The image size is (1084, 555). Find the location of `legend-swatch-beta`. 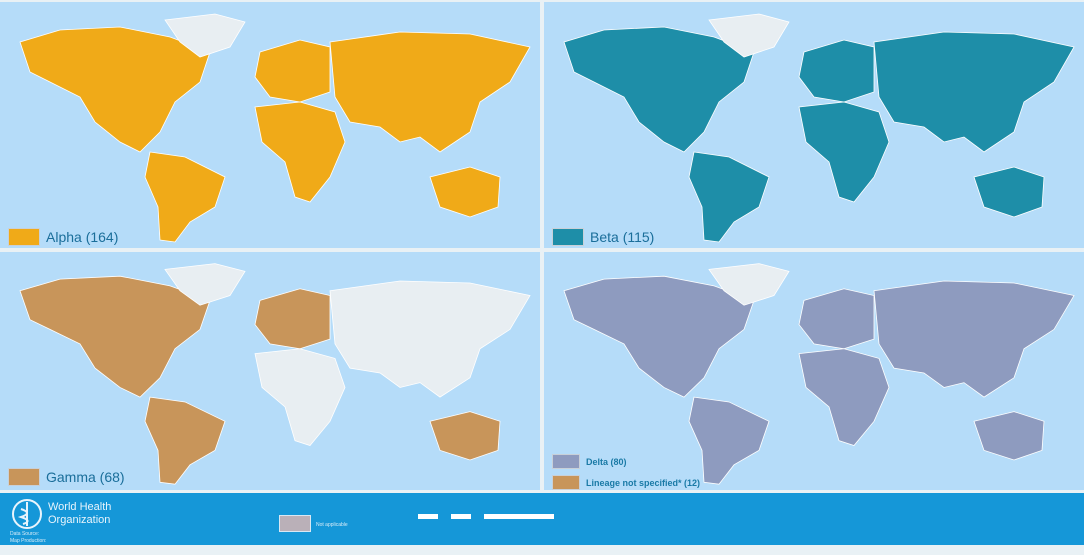

legend-swatch-beta is located at coordinates (568, 237).